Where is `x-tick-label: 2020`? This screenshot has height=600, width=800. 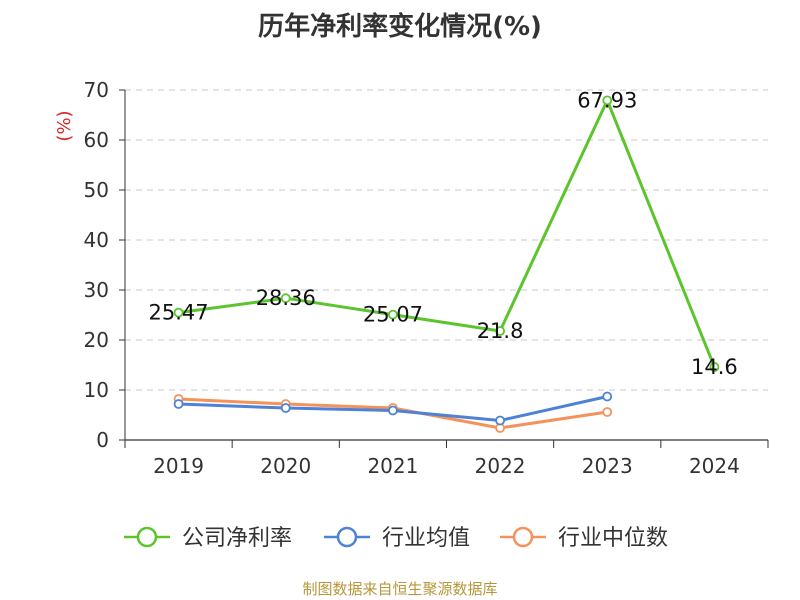 x-tick-label: 2020 is located at coordinates (285, 466).